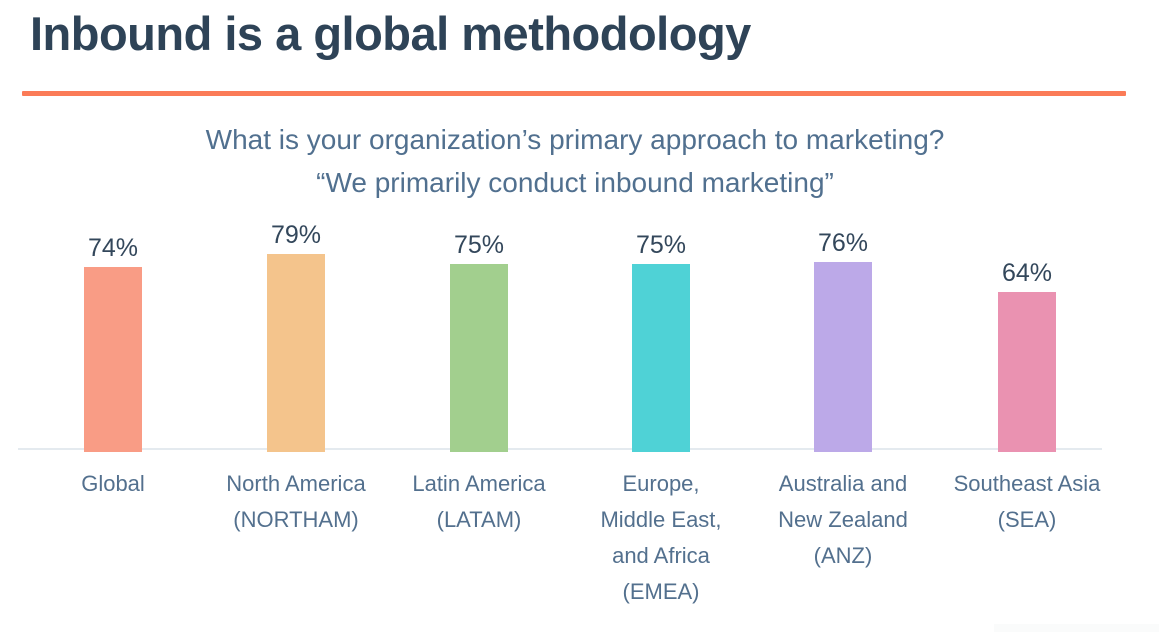  Describe the element at coordinates (479, 358) in the screenshot. I see `bar-latam` at that location.